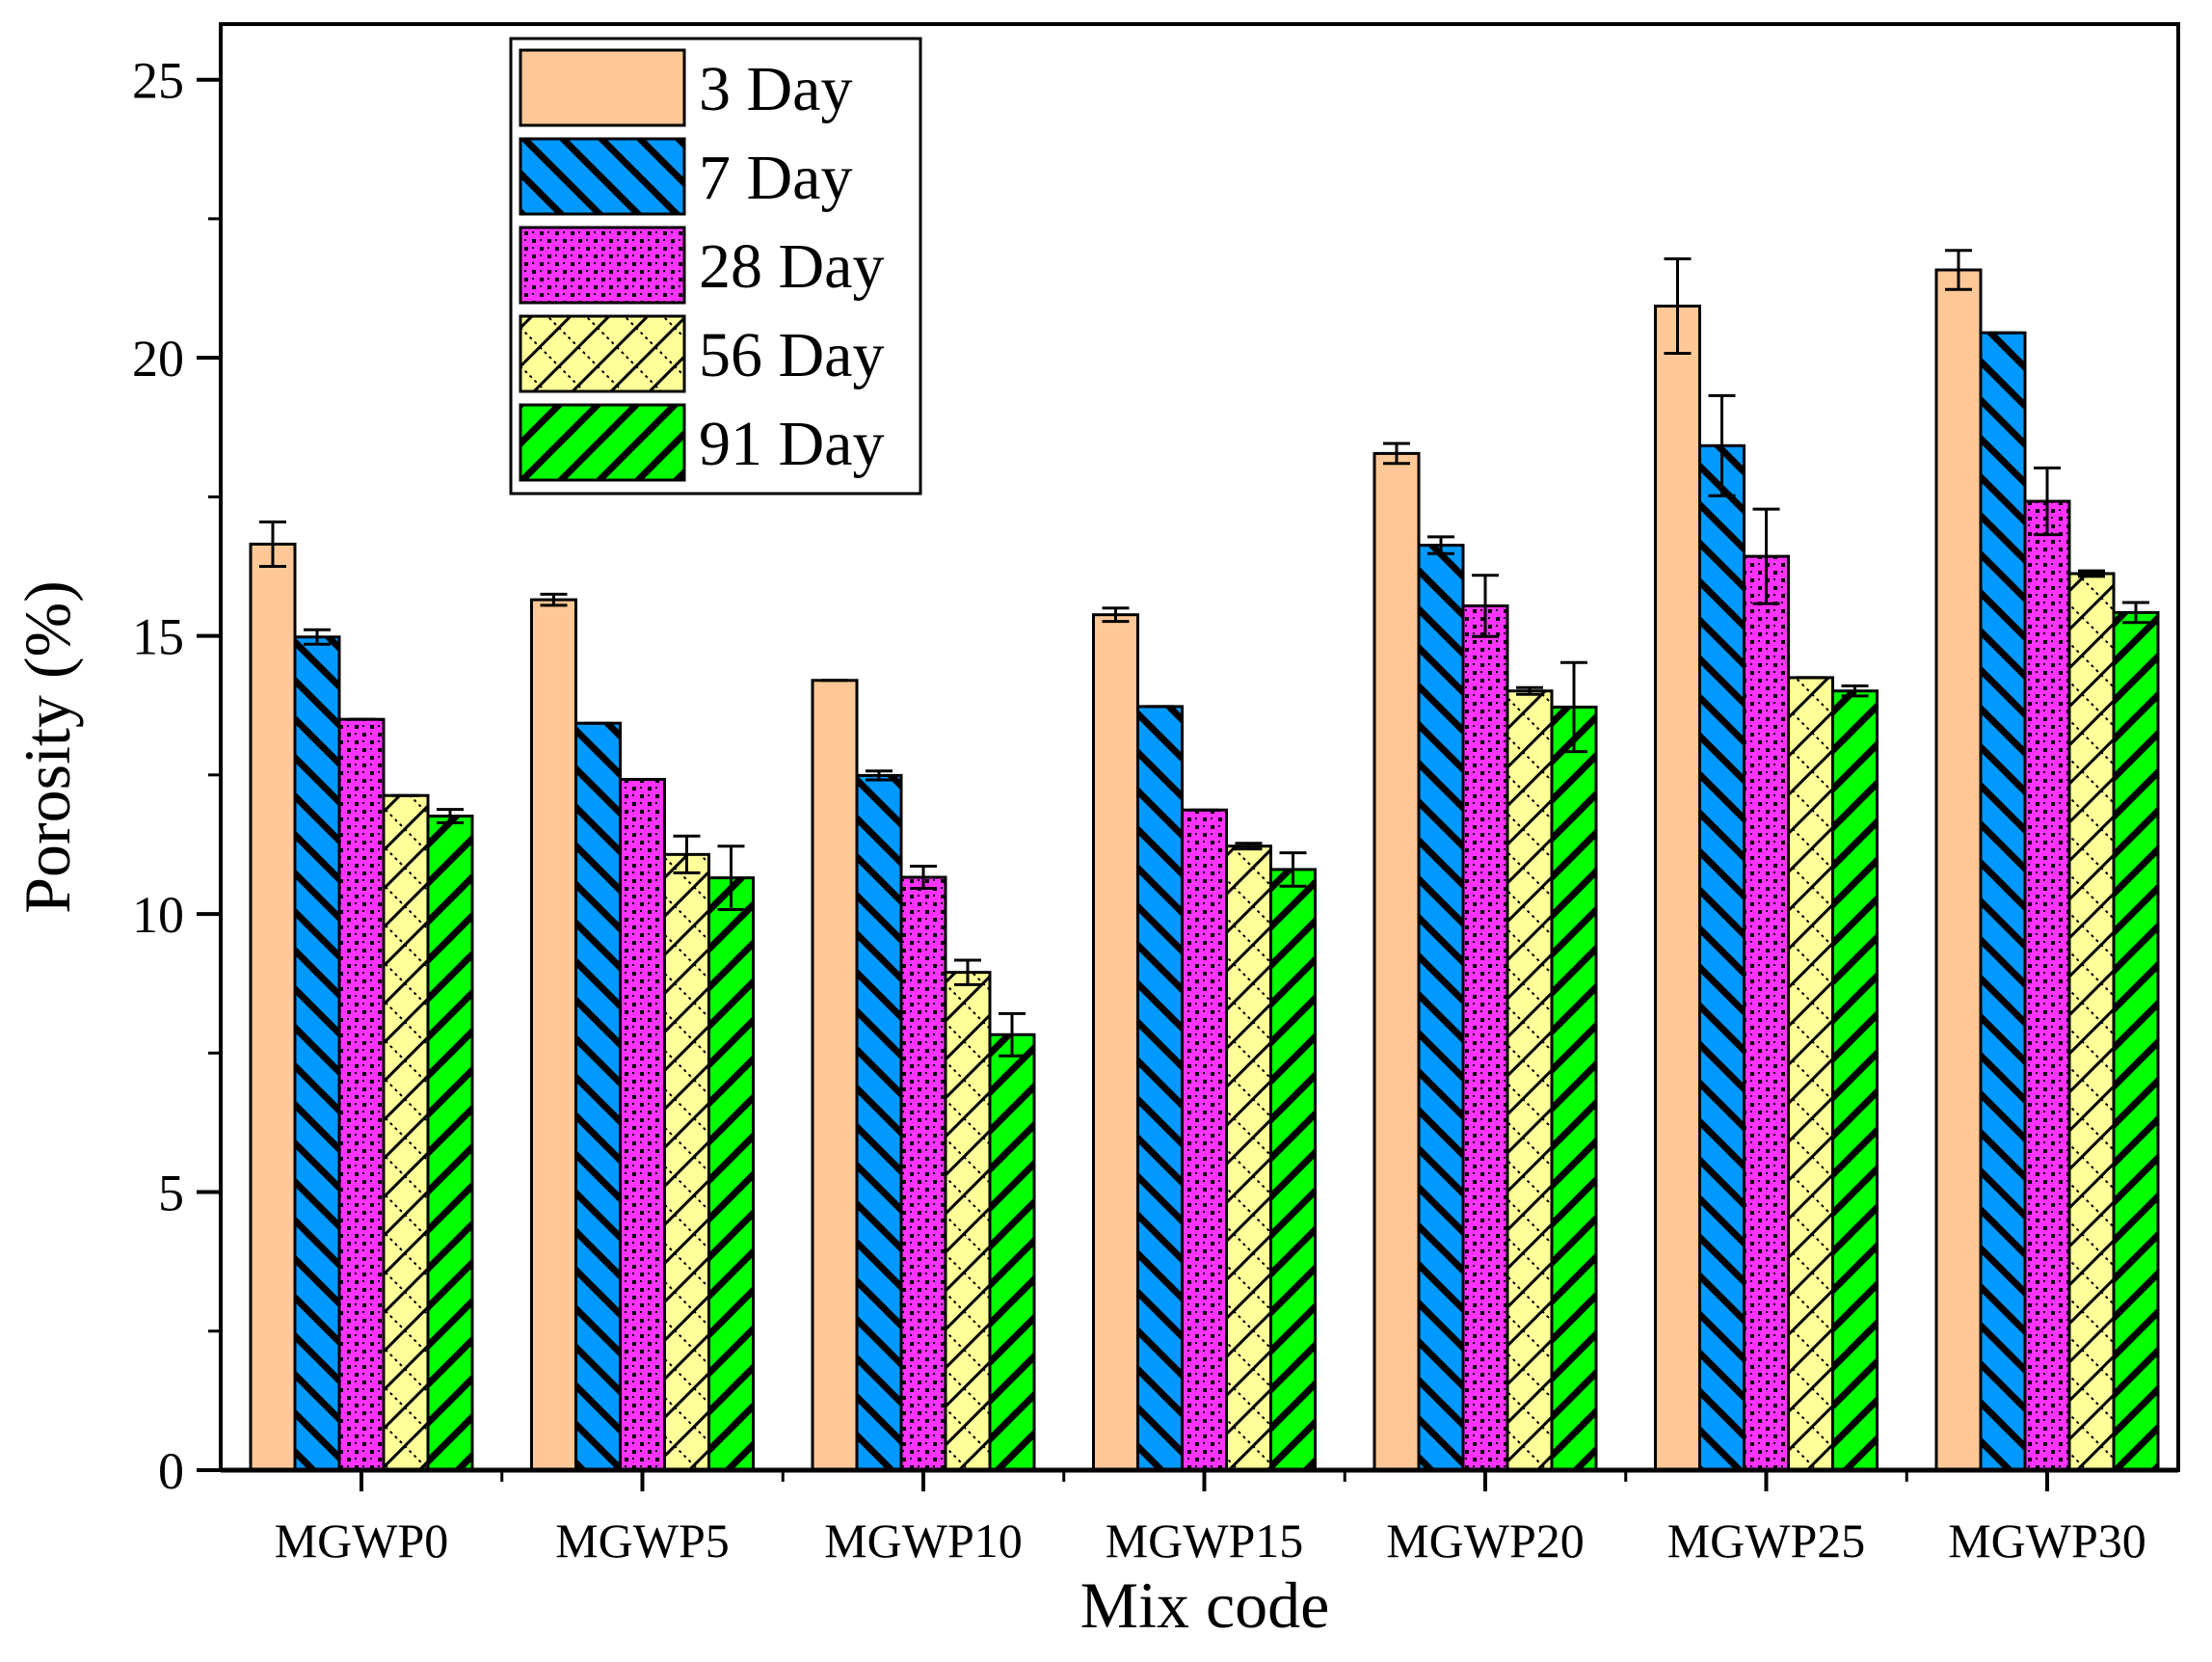 The width and height of the screenshot is (2212, 1662). Describe the element at coordinates (2136, 1041) in the screenshot. I see `bar-MGWP30-91-day` at that location.